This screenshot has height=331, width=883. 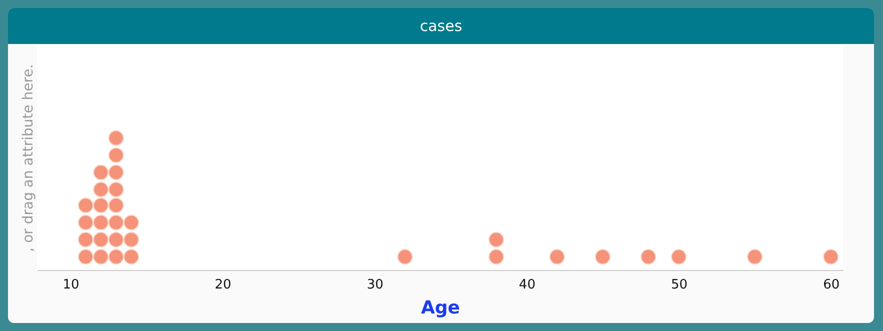 I want to click on x-tick-label: 60, so click(x=831, y=285).